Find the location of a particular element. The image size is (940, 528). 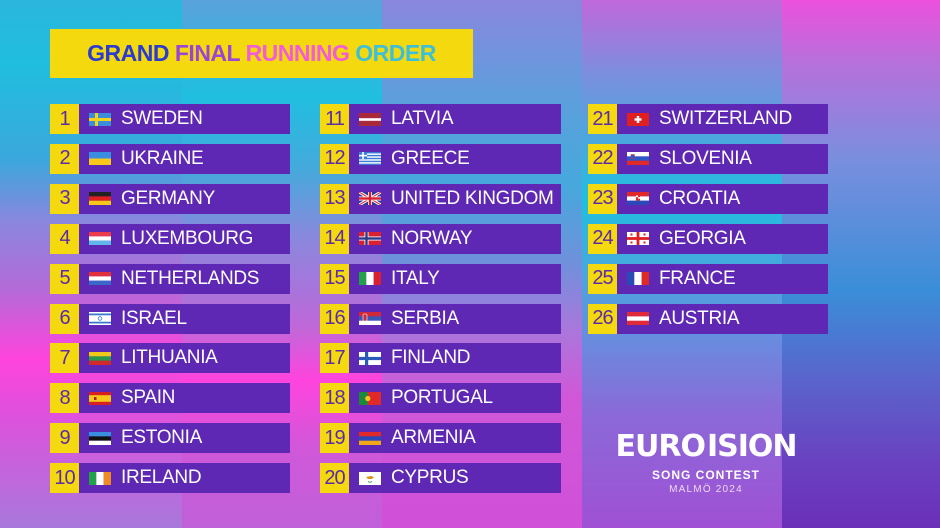

logo-text-right: ISION is located at coordinates (752, 446).